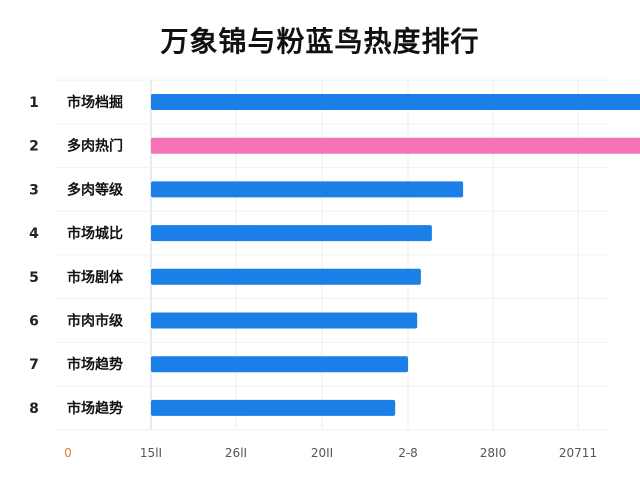 This screenshot has width=640, height=480. I want to click on x-tick-label: 26lI, so click(236, 453).